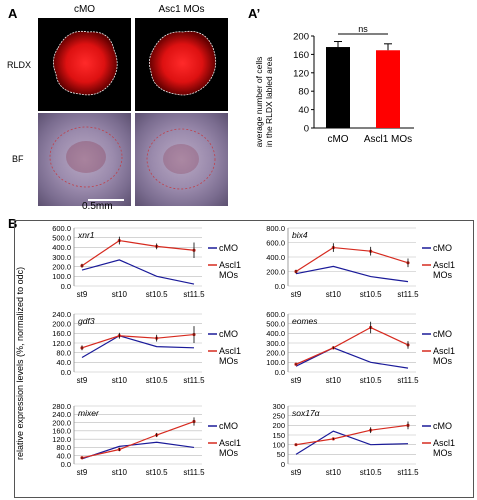  I want to click on bar-cmo, so click(338, 87).